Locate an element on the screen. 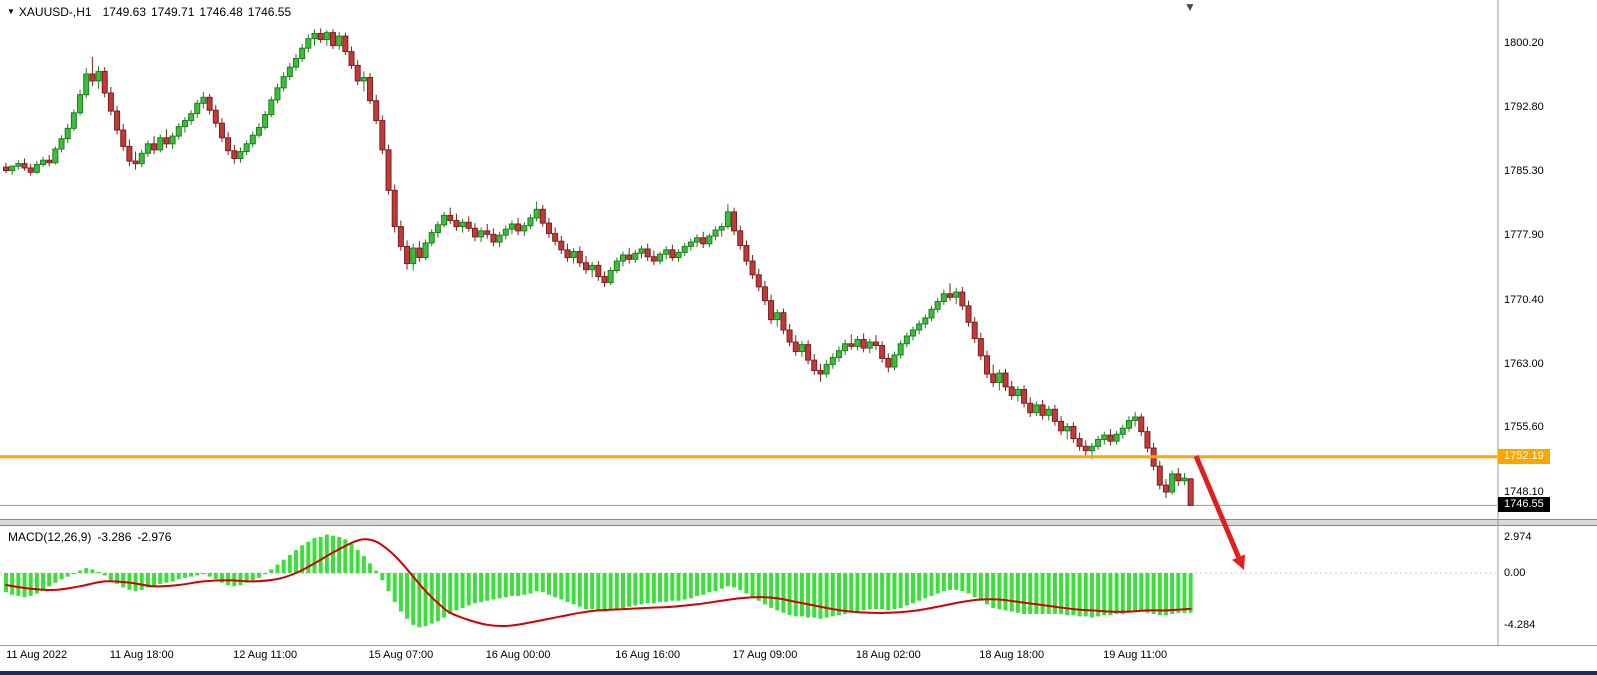 The width and height of the screenshot is (1597, 675). hline-price-tag: 1752.19 is located at coordinates (1524, 456).